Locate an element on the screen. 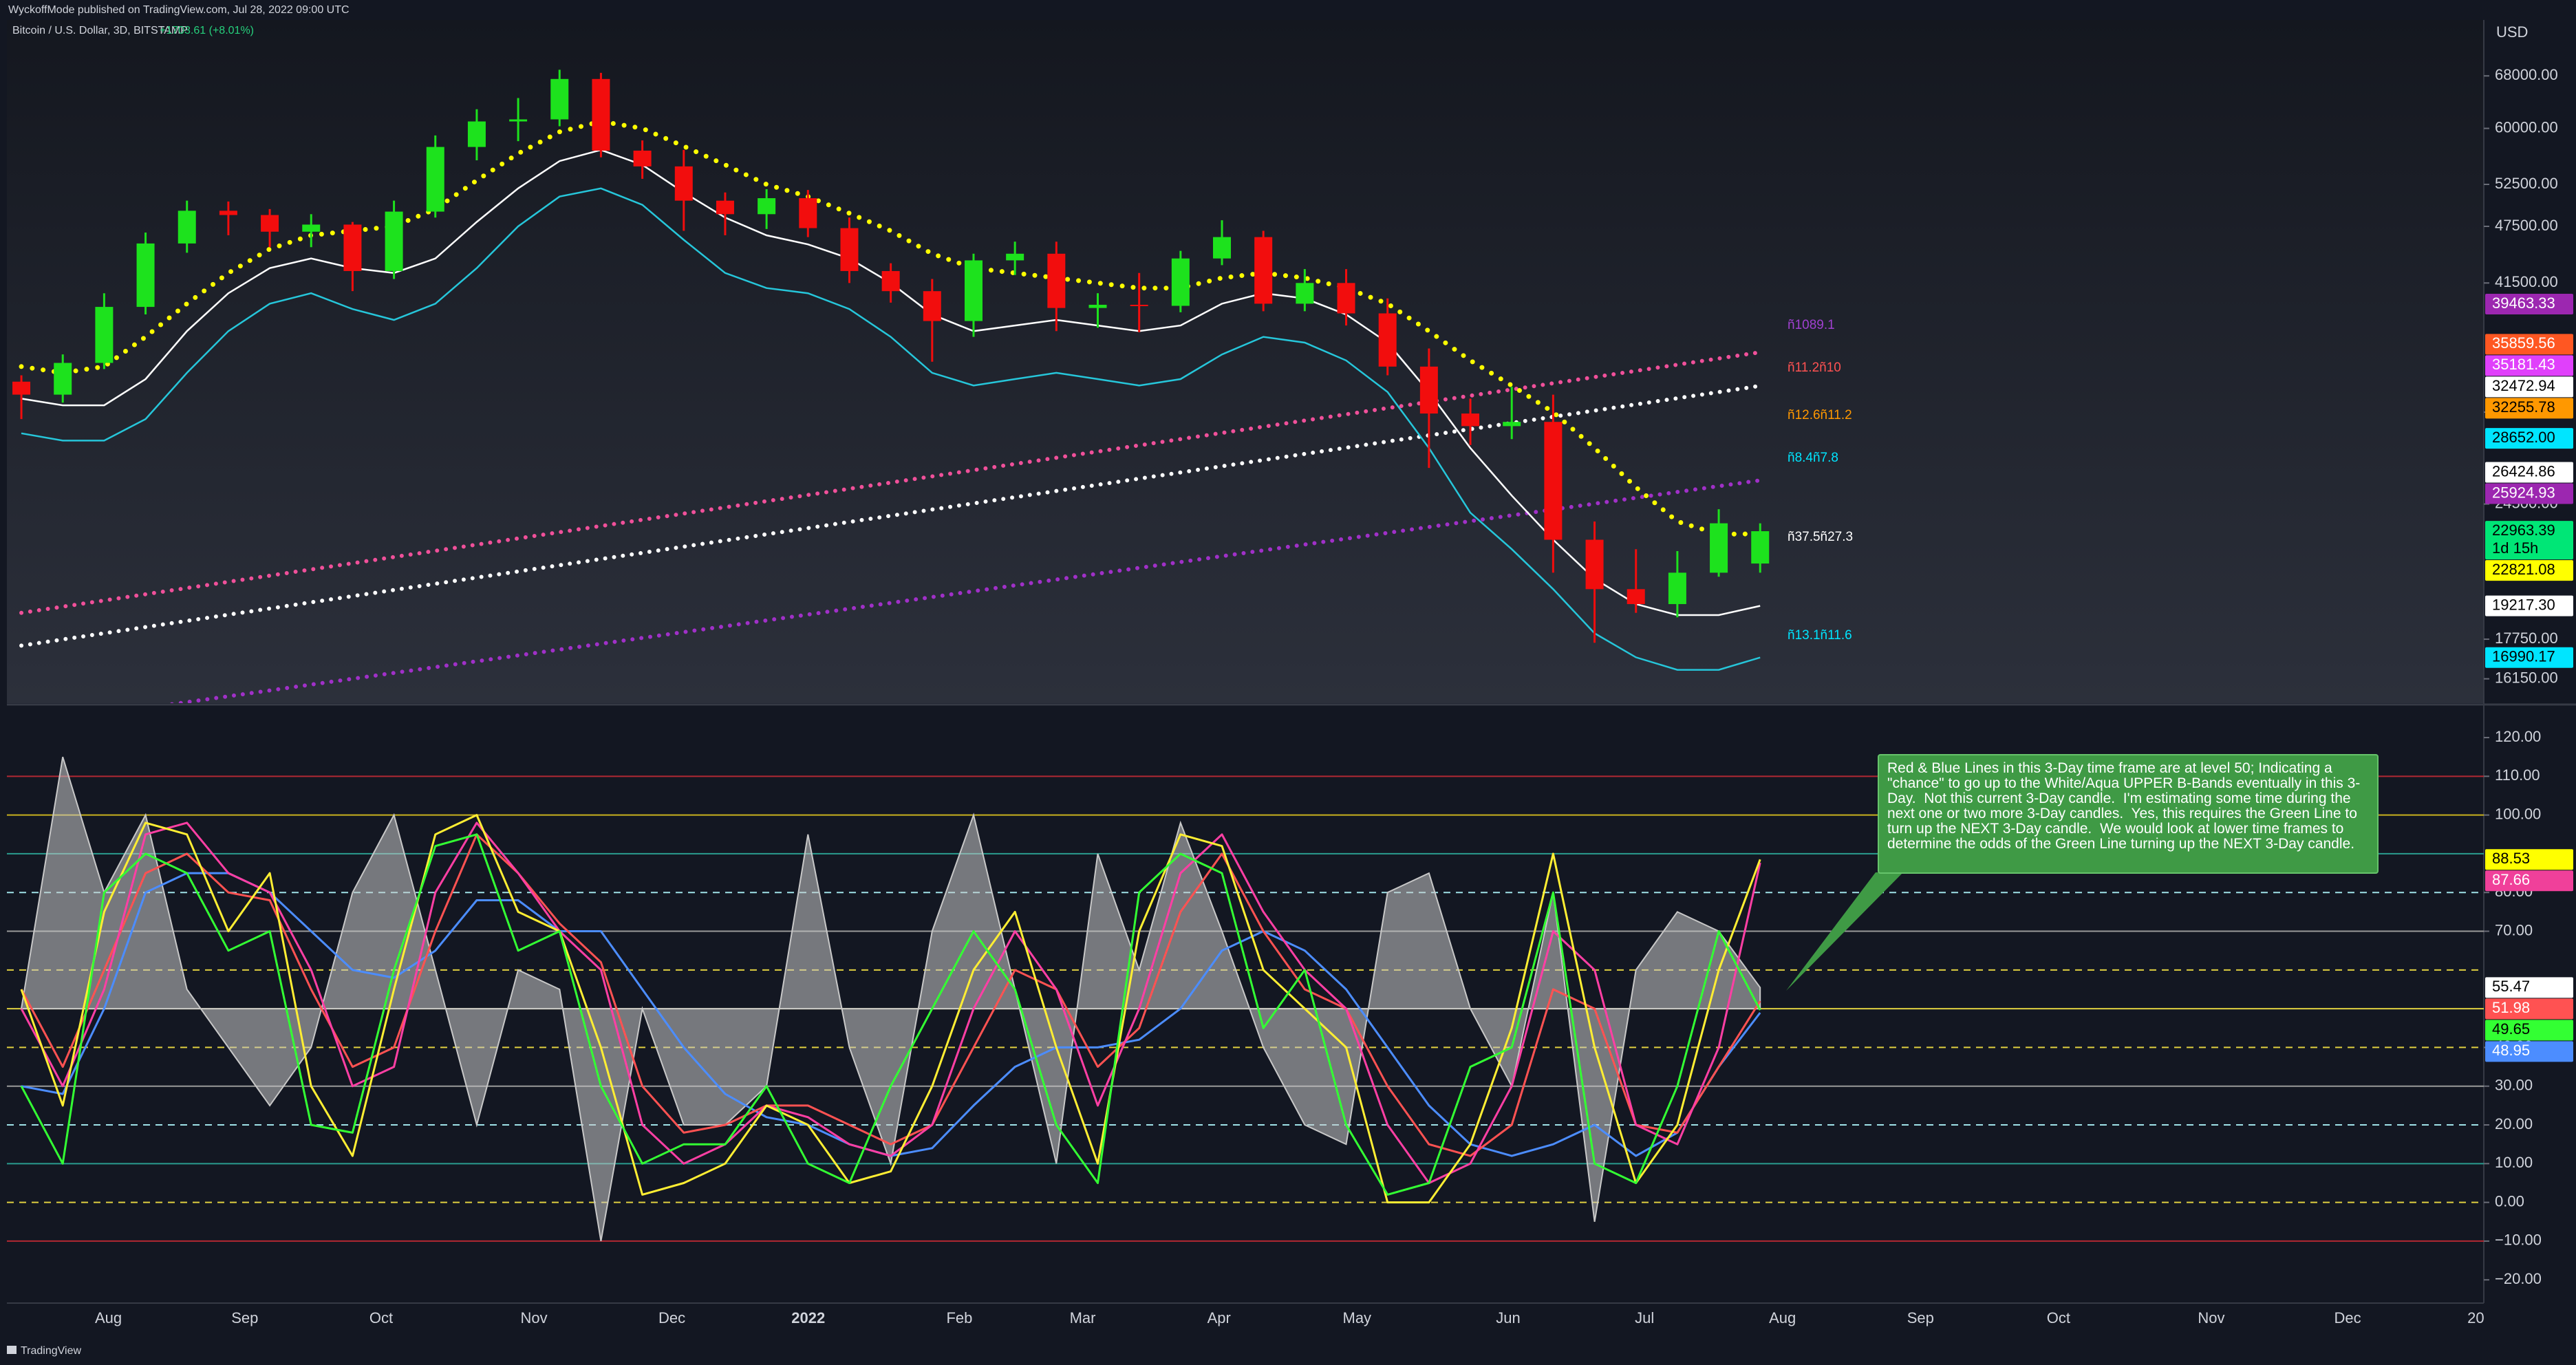 The image size is (2576, 1365). value-label: 51.98 is located at coordinates (2511, 1007).